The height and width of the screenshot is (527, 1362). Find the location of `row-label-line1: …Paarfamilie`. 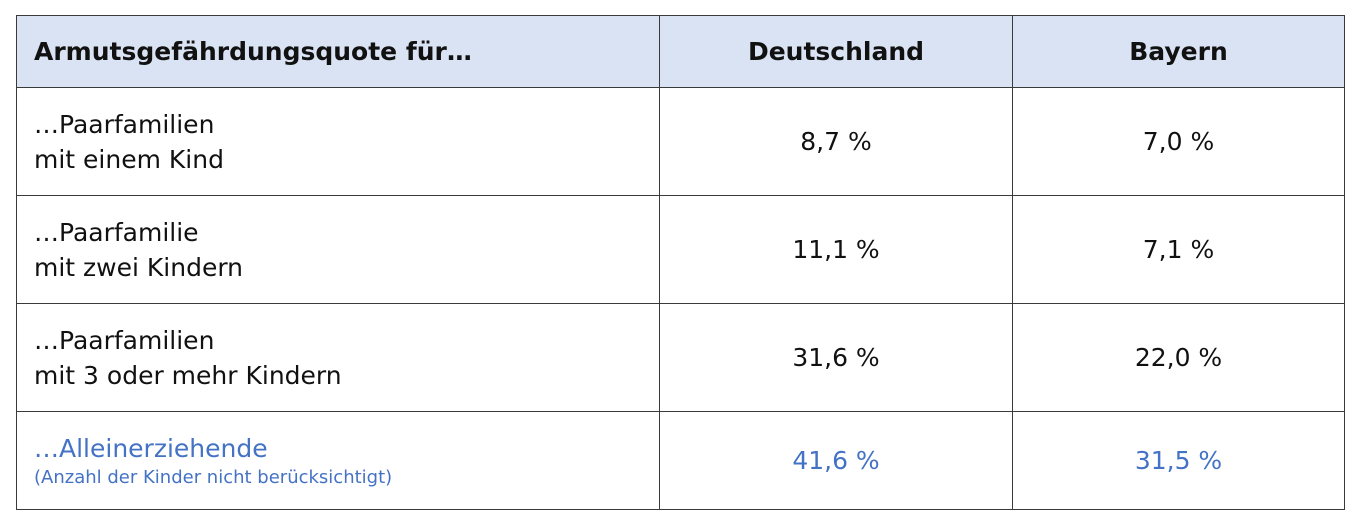

row-label-line1: …Paarfamilie is located at coordinates (116, 232).